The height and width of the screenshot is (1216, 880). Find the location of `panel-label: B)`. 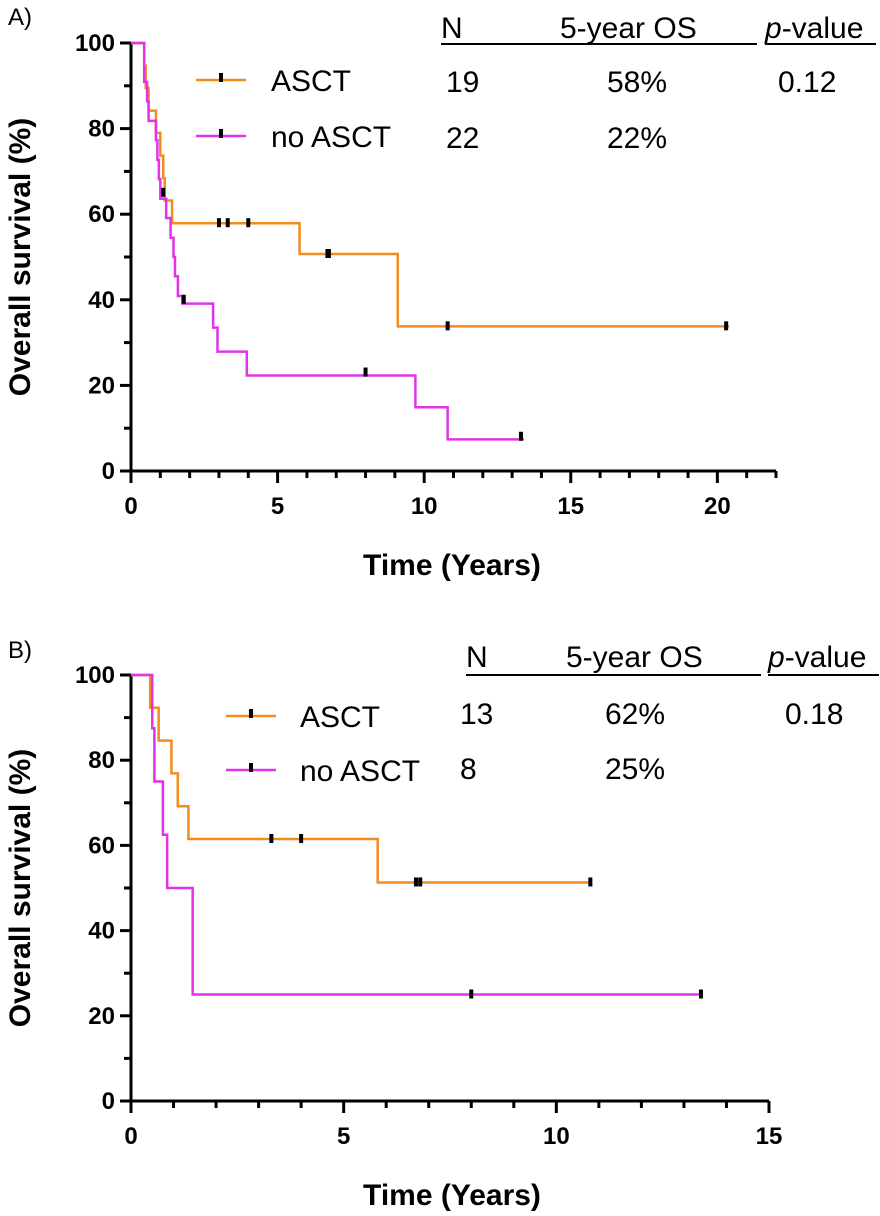

panel-label: B) is located at coordinates (20, 650).